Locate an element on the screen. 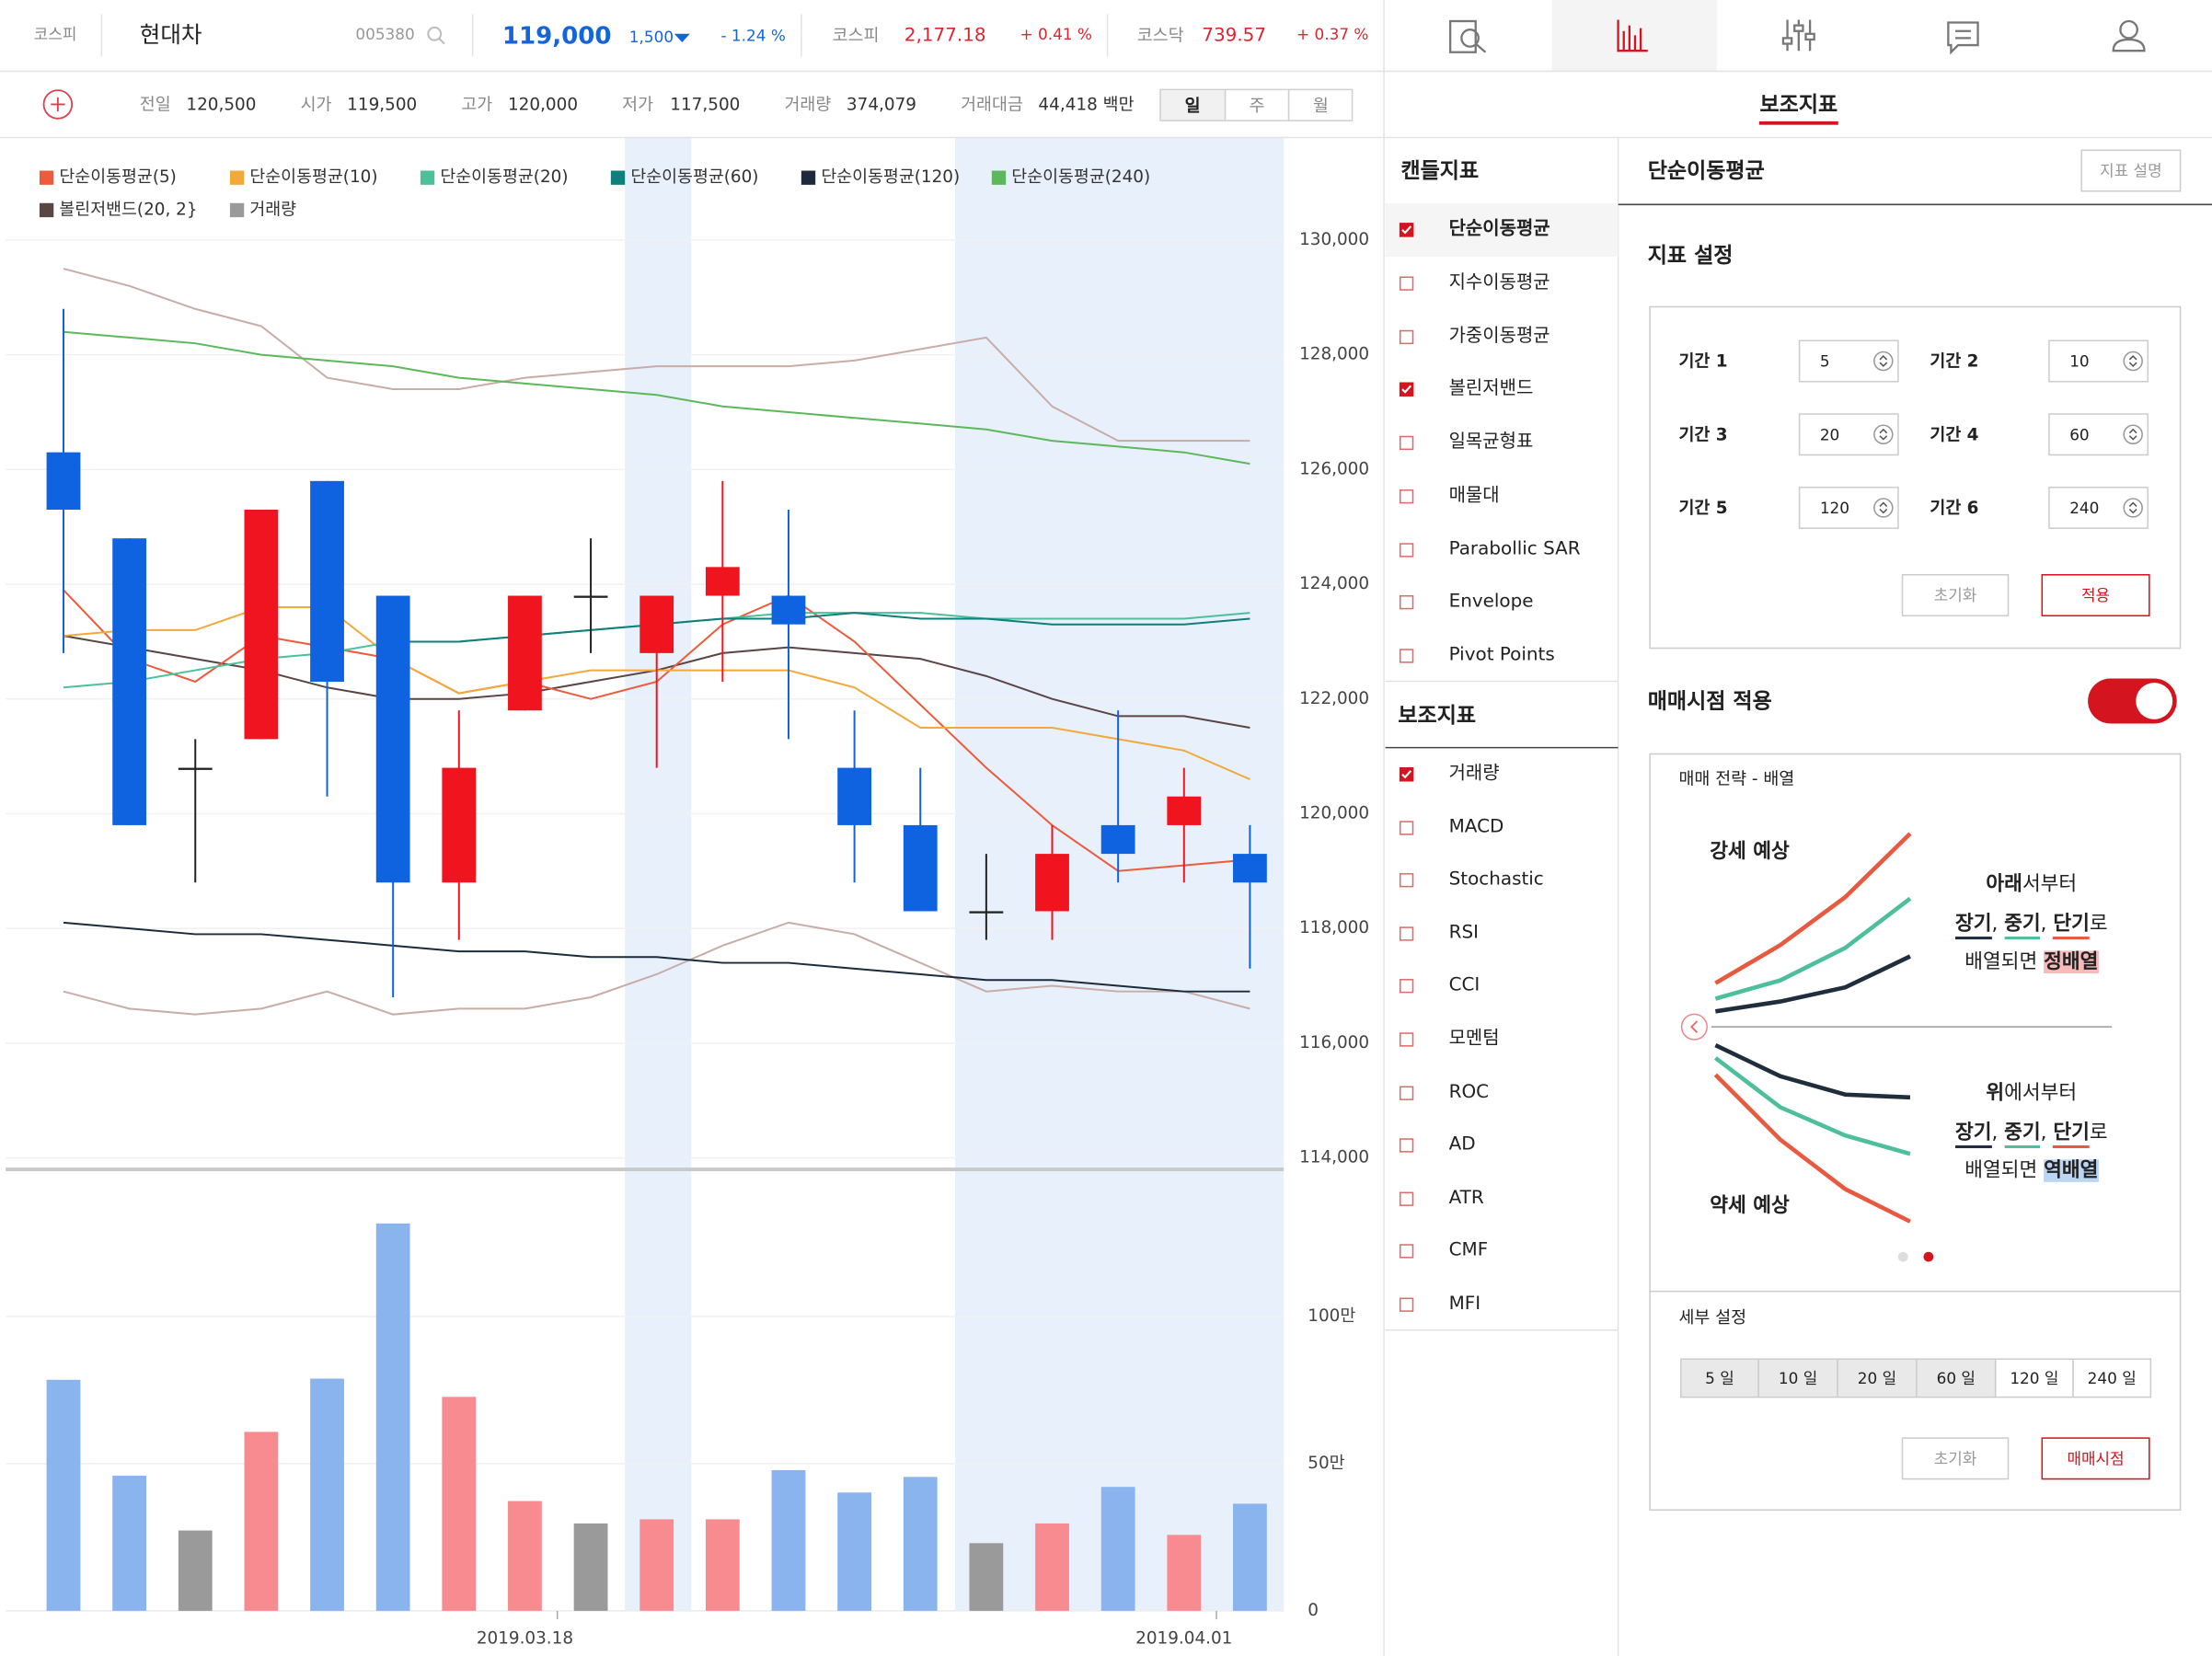 The height and width of the screenshot is (1656, 2212). index-change: + 0.41 % is located at coordinates (1056, 34).